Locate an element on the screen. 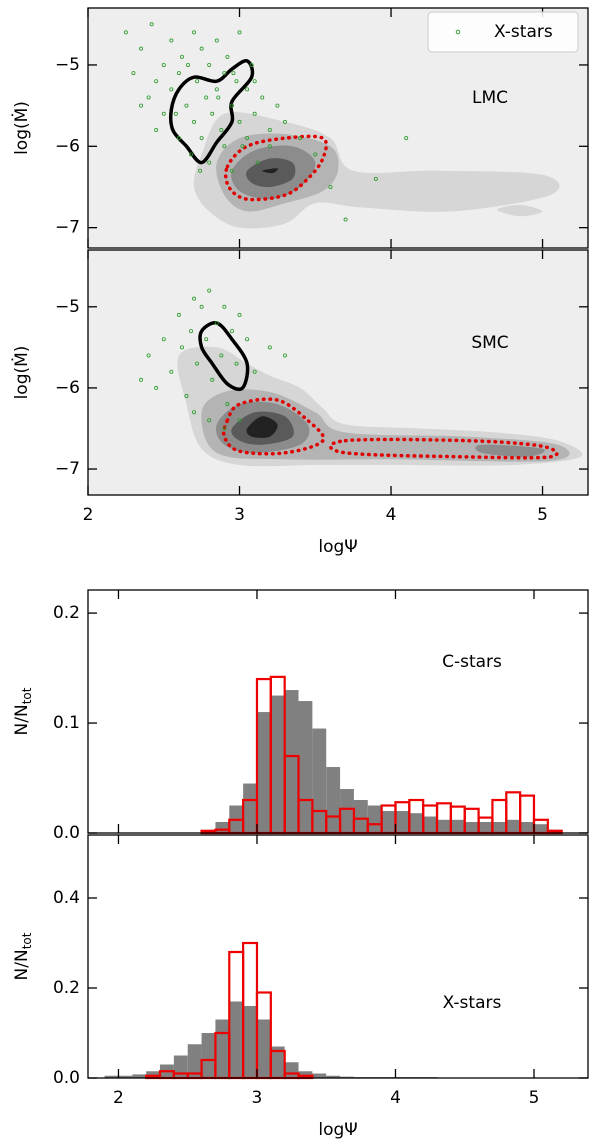  y-axis-label: log(Ṁ) is located at coordinates (21, 373).